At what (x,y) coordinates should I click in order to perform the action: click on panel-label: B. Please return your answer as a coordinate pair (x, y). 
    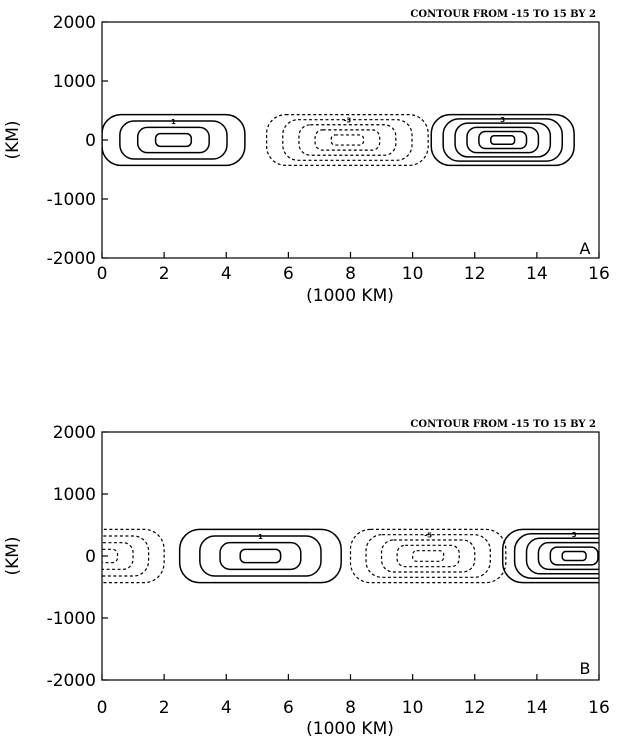
    Looking at the image, I should click on (585, 668).